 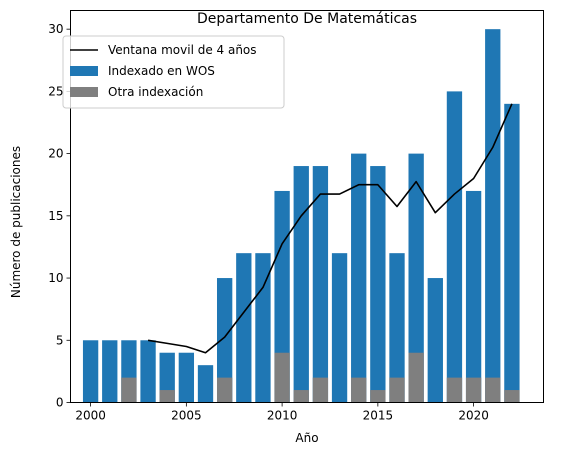 I want to click on legend-box, so click(x=173, y=72).